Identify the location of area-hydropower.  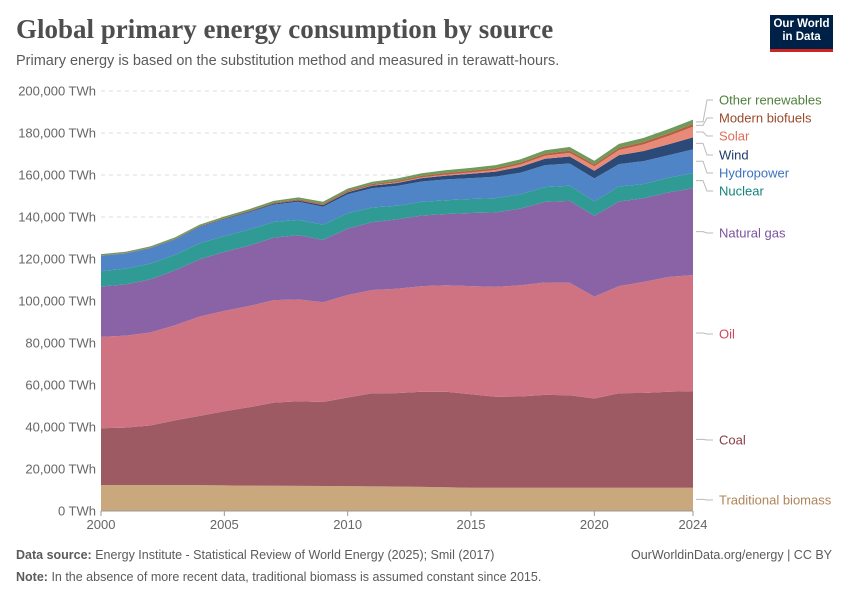
(397, 210).